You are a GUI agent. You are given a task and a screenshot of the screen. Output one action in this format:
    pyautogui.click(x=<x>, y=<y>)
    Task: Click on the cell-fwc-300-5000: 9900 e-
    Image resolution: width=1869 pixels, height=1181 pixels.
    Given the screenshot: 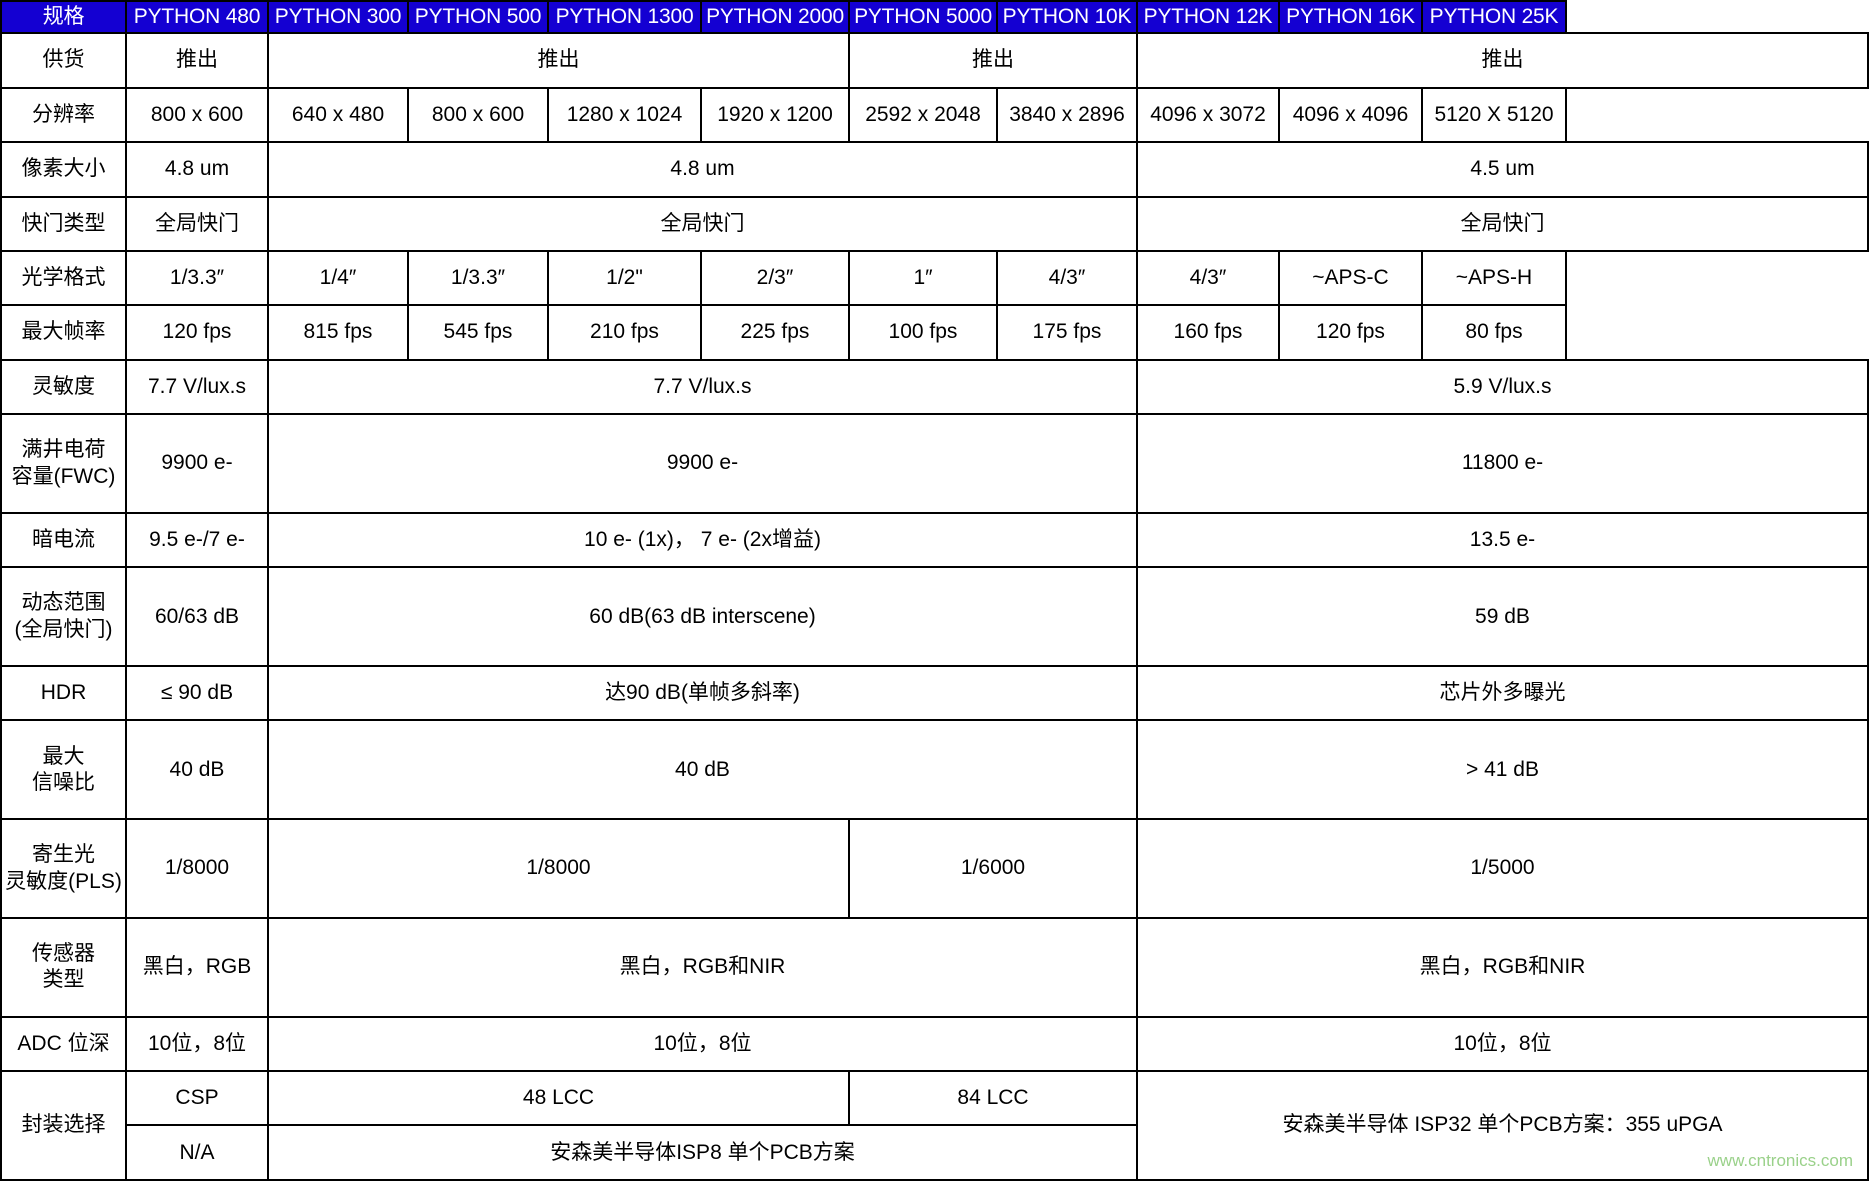 What is the action you would take?
    pyautogui.click(x=702, y=463)
    